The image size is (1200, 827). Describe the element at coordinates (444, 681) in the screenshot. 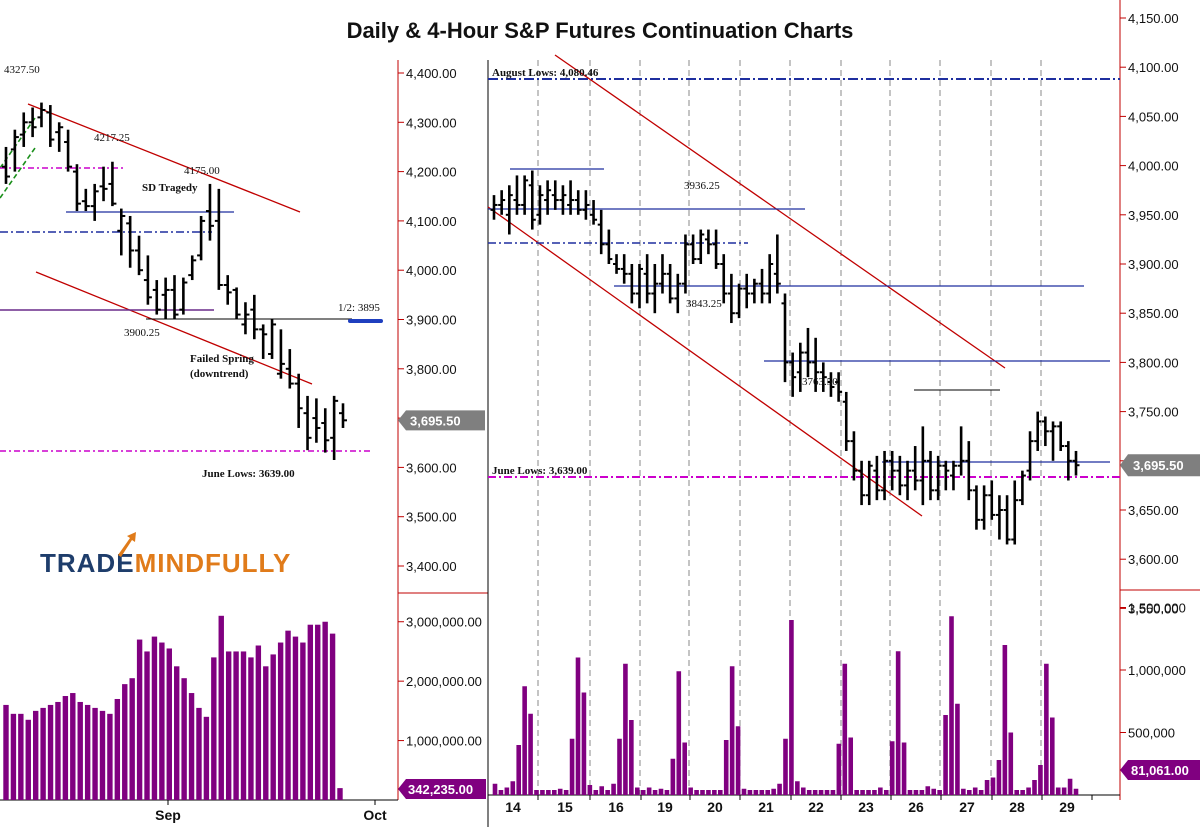

I see `daily-volume-tick-label: 2,000,000.00` at that location.